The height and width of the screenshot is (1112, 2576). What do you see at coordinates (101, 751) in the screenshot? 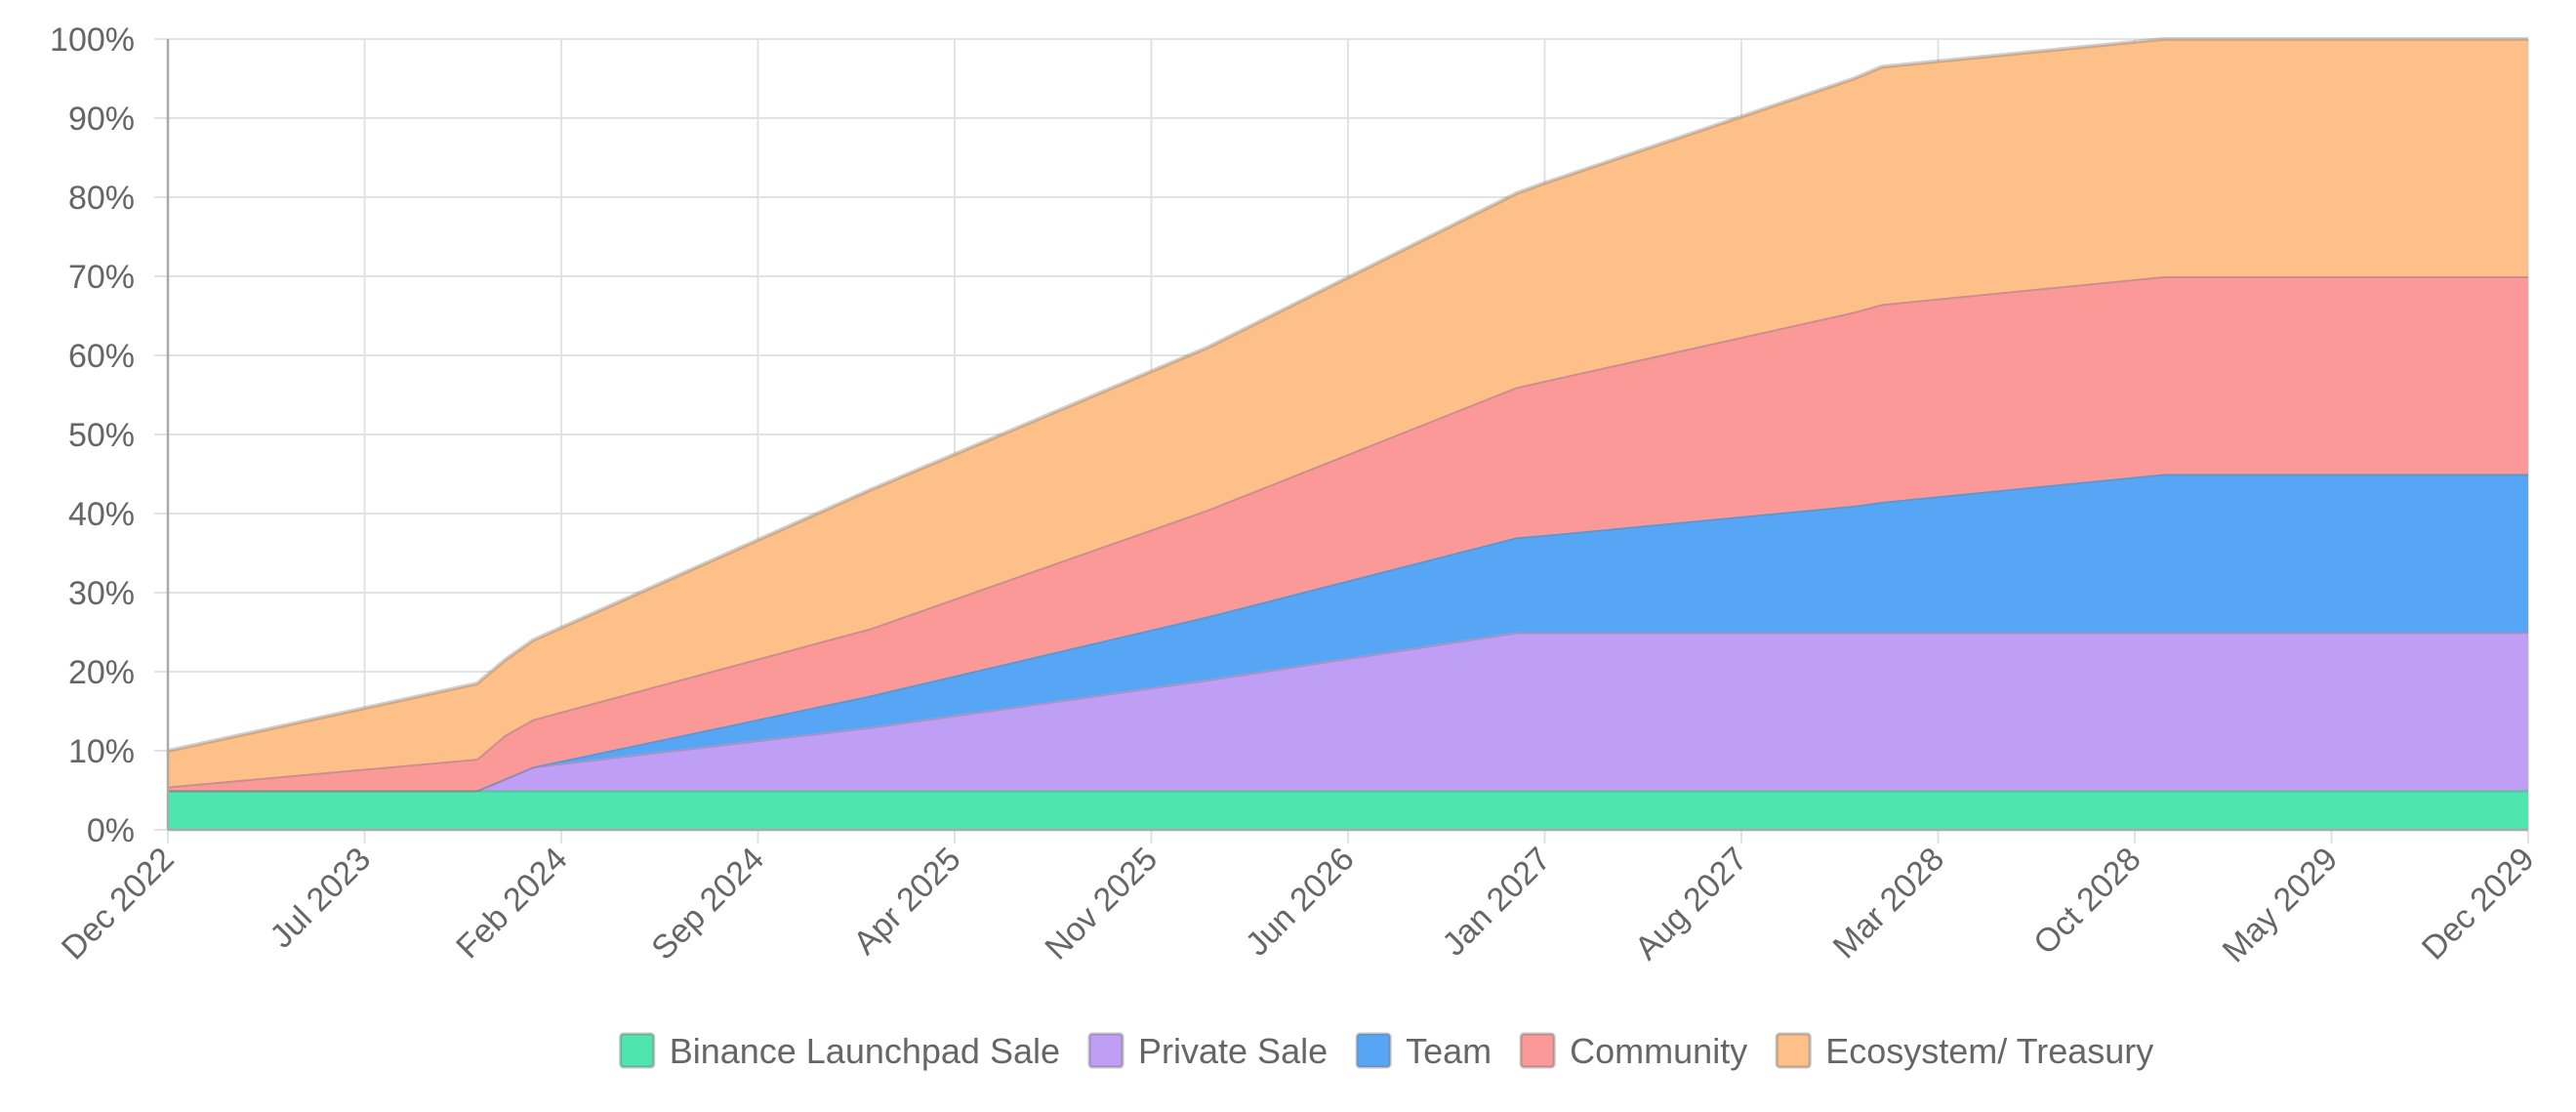
I see `y-tick-label: 10%` at bounding box center [101, 751].